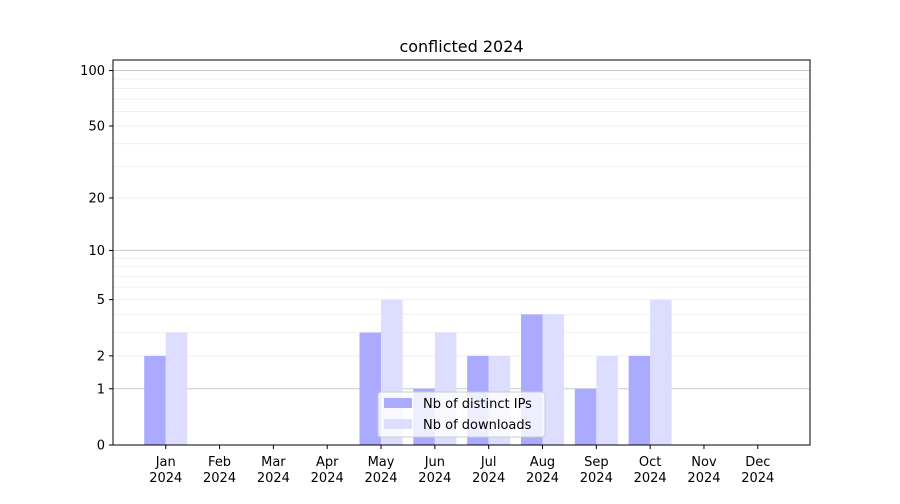  What do you see at coordinates (757, 470) in the screenshot?
I see `x-tick-label: Dec 2024` at bounding box center [757, 470].